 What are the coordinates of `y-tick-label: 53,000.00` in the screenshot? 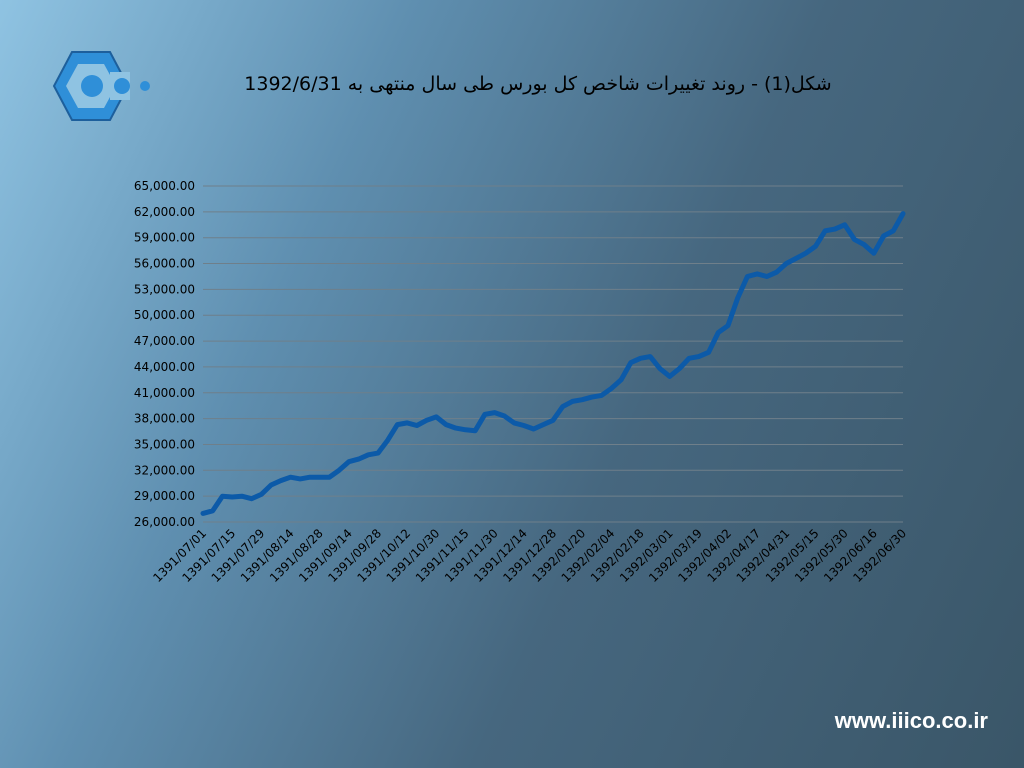 It's located at (164, 289).